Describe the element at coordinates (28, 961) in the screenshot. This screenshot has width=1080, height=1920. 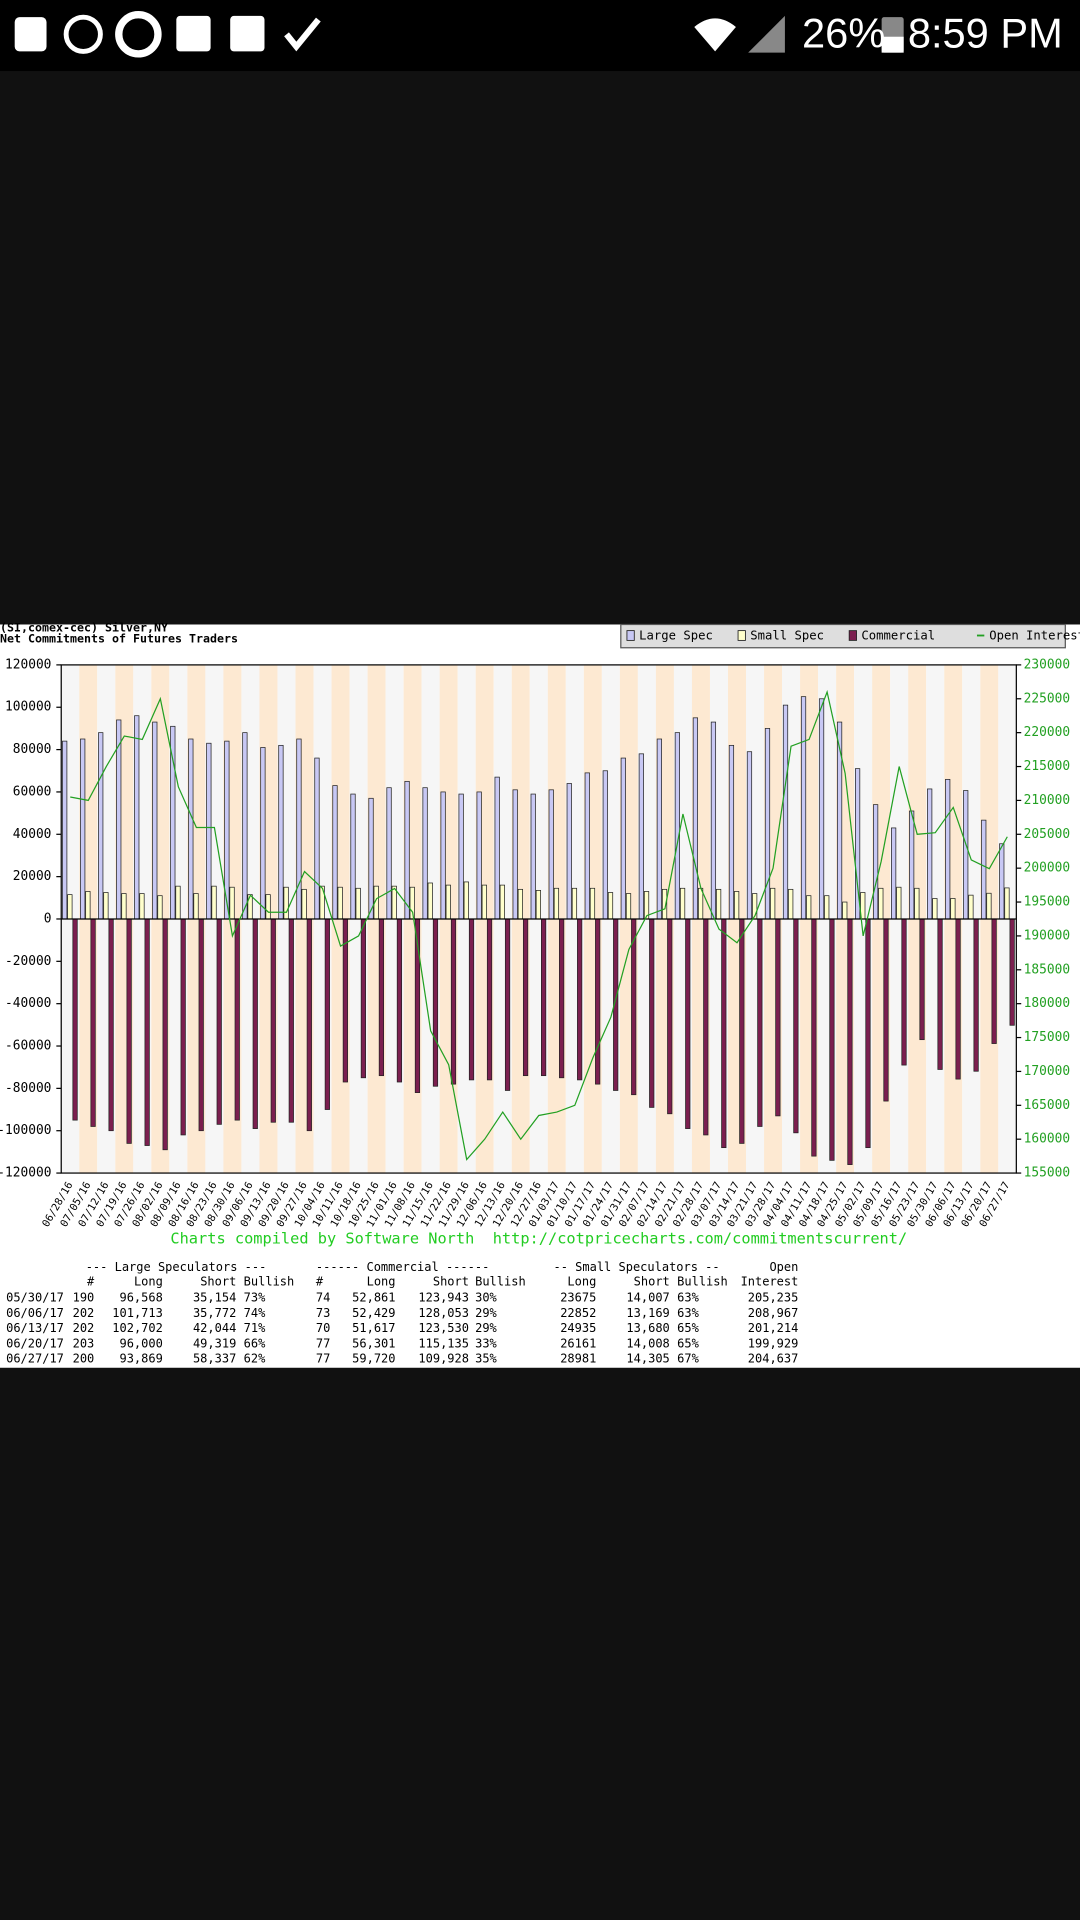
I see `y-tick-label: -20000` at that location.